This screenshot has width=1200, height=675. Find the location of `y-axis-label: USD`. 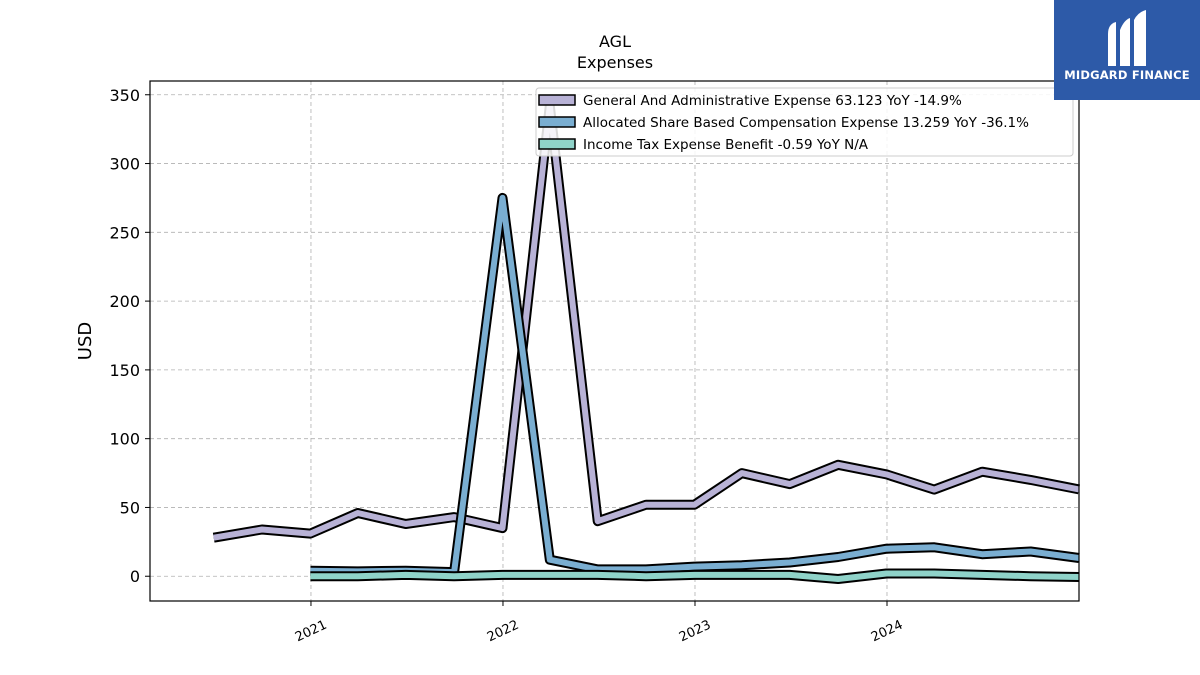

y-axis-label: USD is located at coordinates (85, 341).